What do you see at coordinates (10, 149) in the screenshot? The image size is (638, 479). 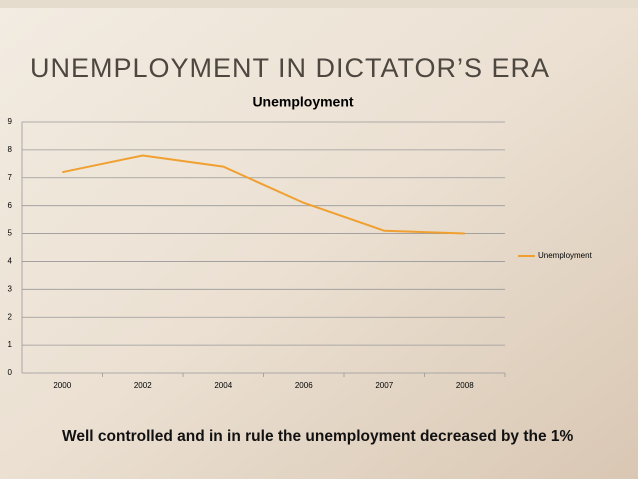 I see `y-tick-label: 8` at bounding box center [10, 149].